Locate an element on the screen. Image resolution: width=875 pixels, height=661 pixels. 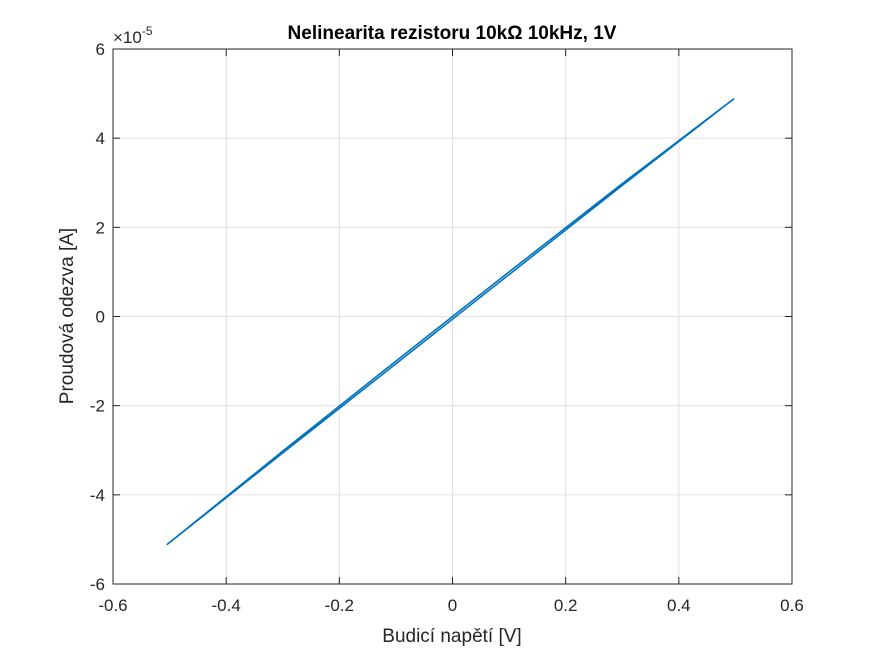
x-tick-labels: -0.6 -0.4 -0.2 0 0.2 0.4 0.6 is located at coordinates (450, 605).